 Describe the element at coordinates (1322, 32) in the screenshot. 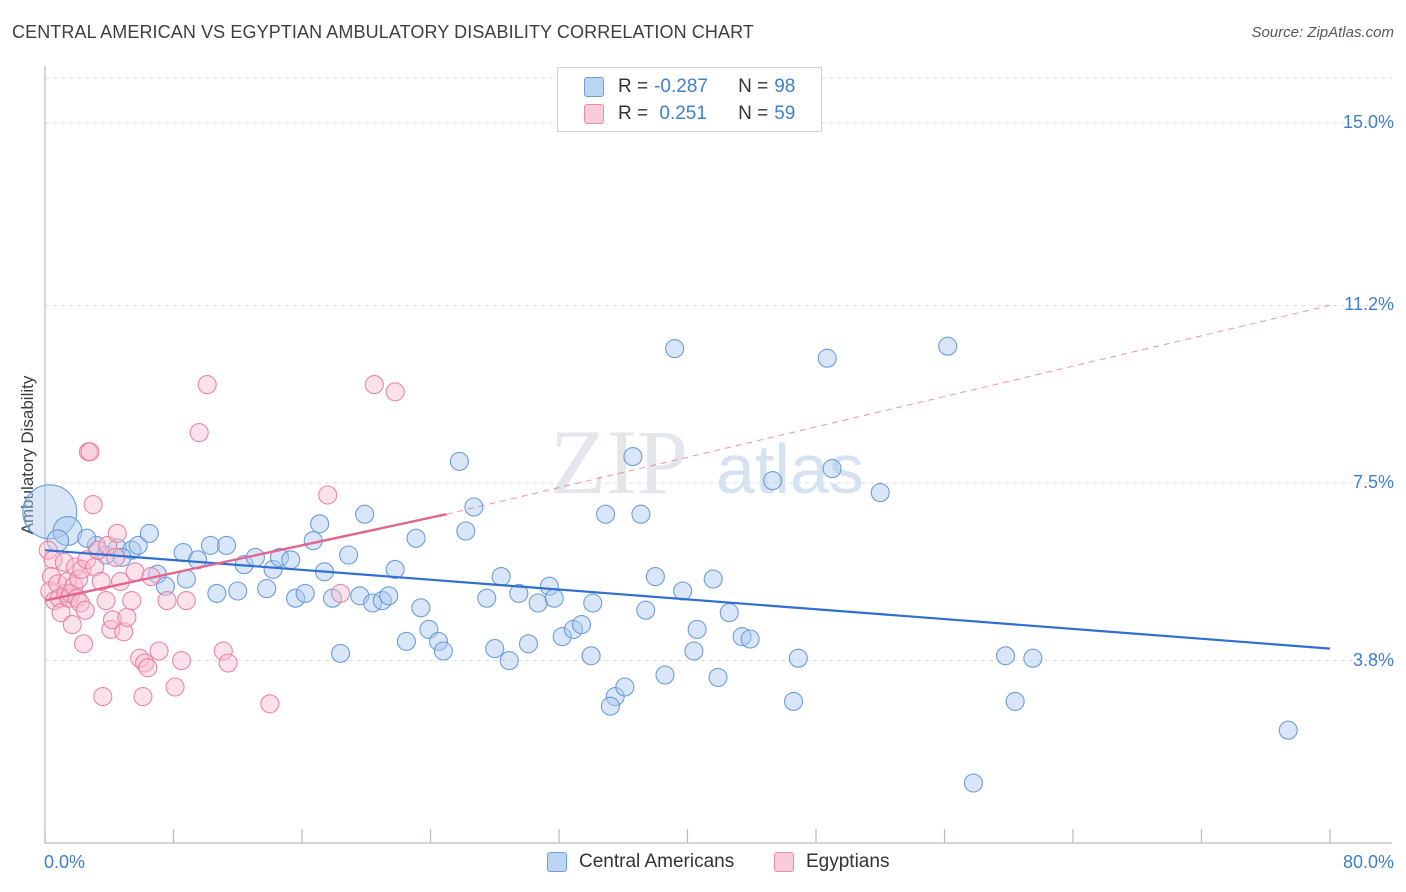

I see `source-label: Source: ZipAtlas.com` at that location.